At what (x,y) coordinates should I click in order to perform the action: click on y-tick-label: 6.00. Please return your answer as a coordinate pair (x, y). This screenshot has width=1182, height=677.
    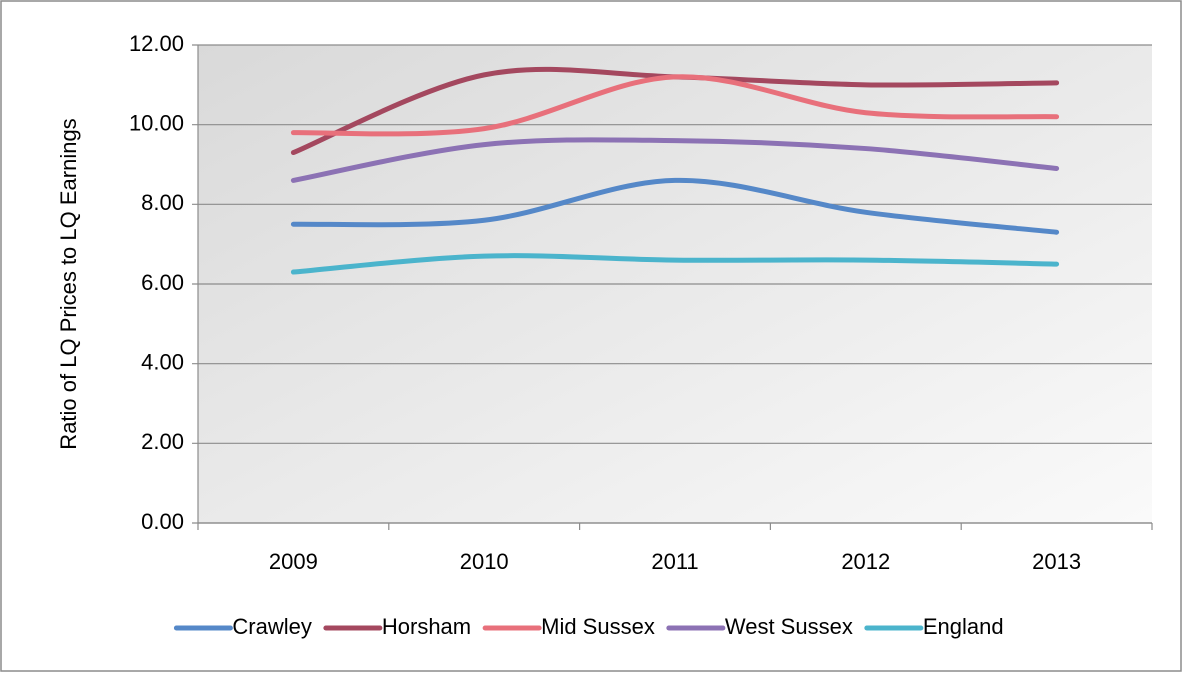
    Looking at the image, I should click on (162, 282).